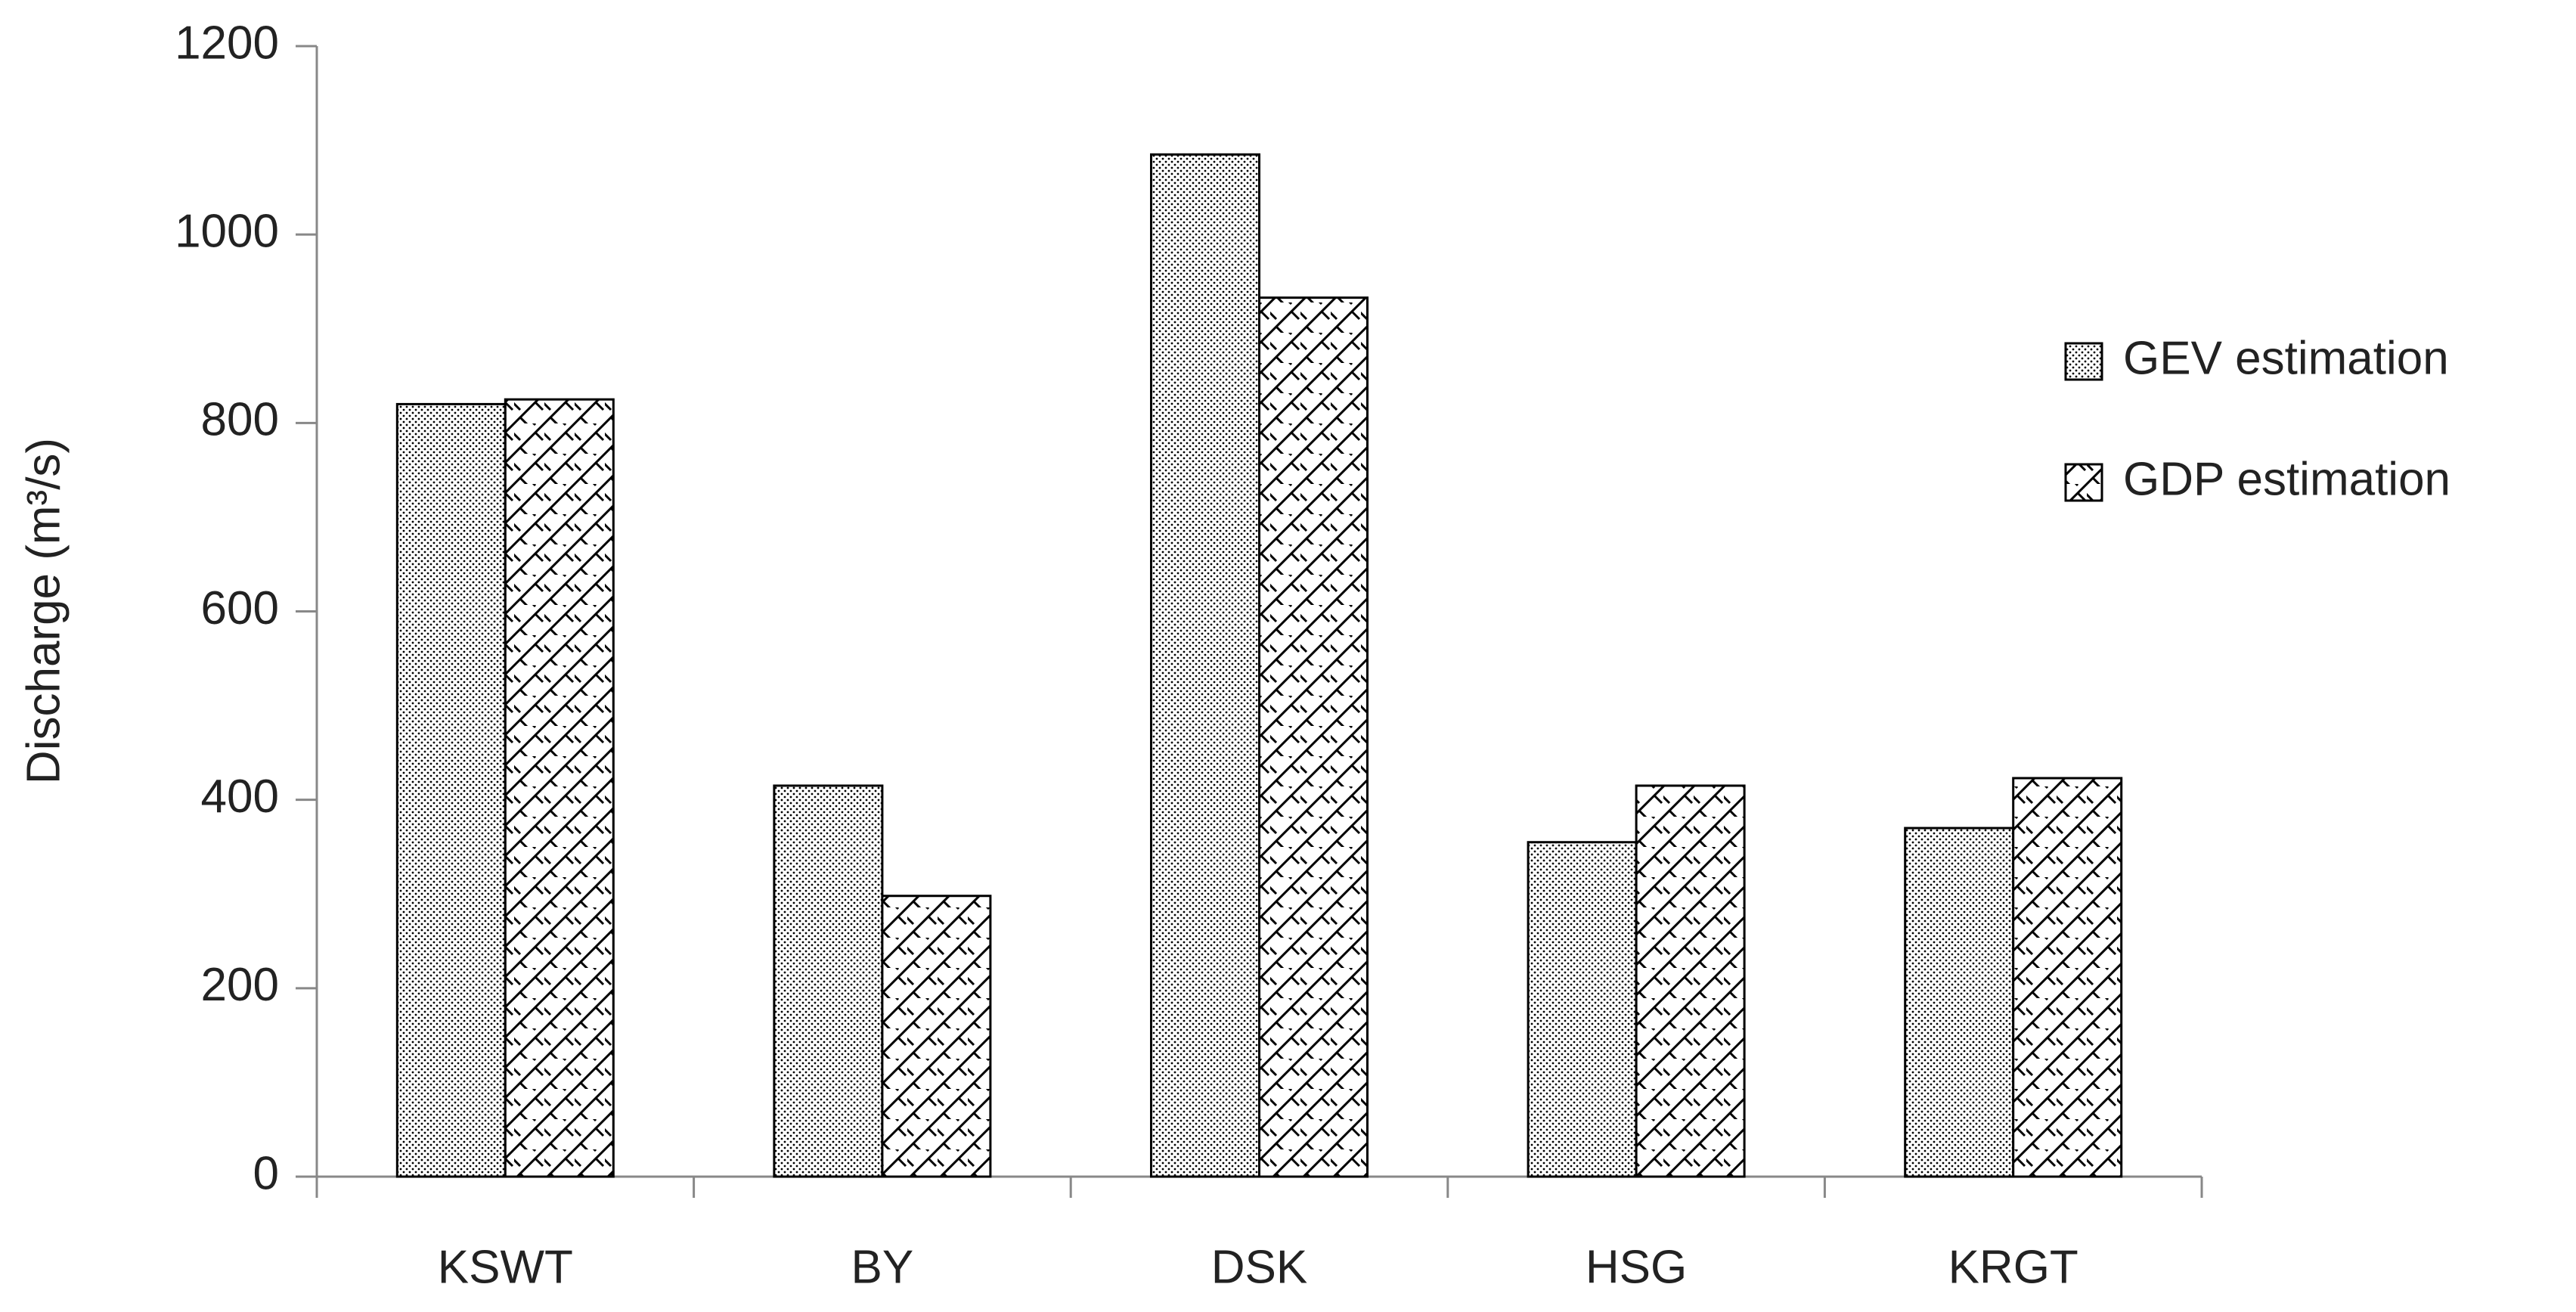  I want to click on y-axis-label: Discharge (m³/s), so click(43, 611).